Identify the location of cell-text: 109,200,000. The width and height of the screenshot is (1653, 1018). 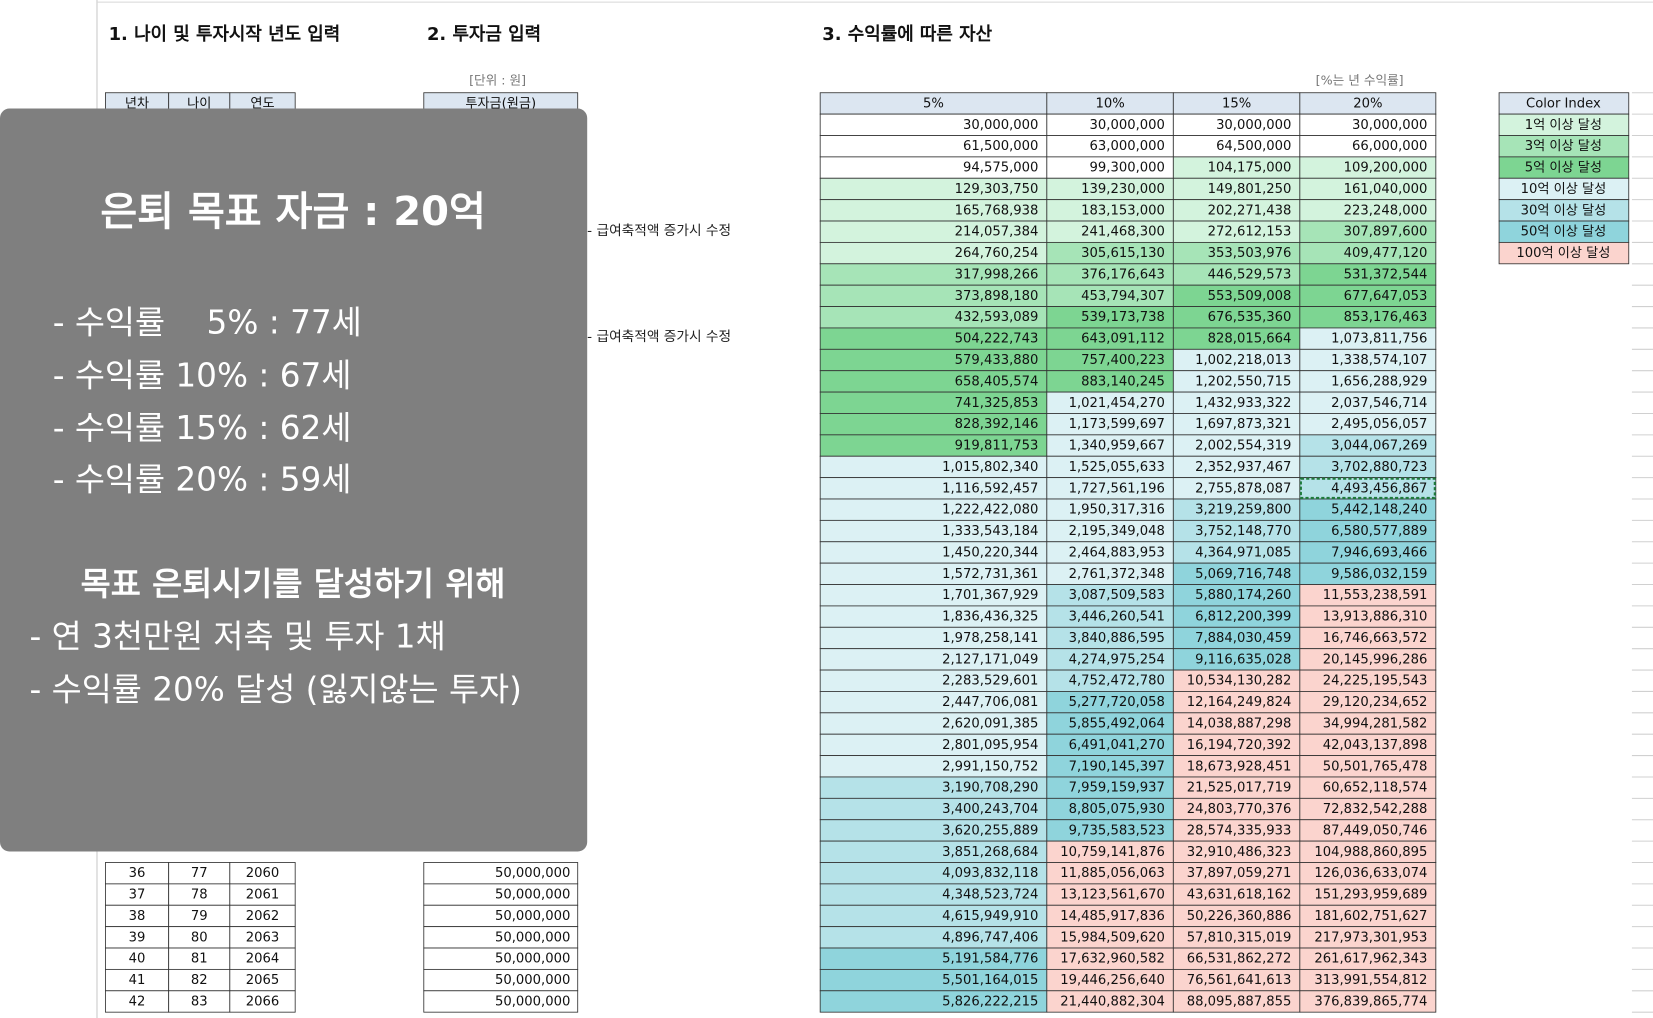
(1386, 168).